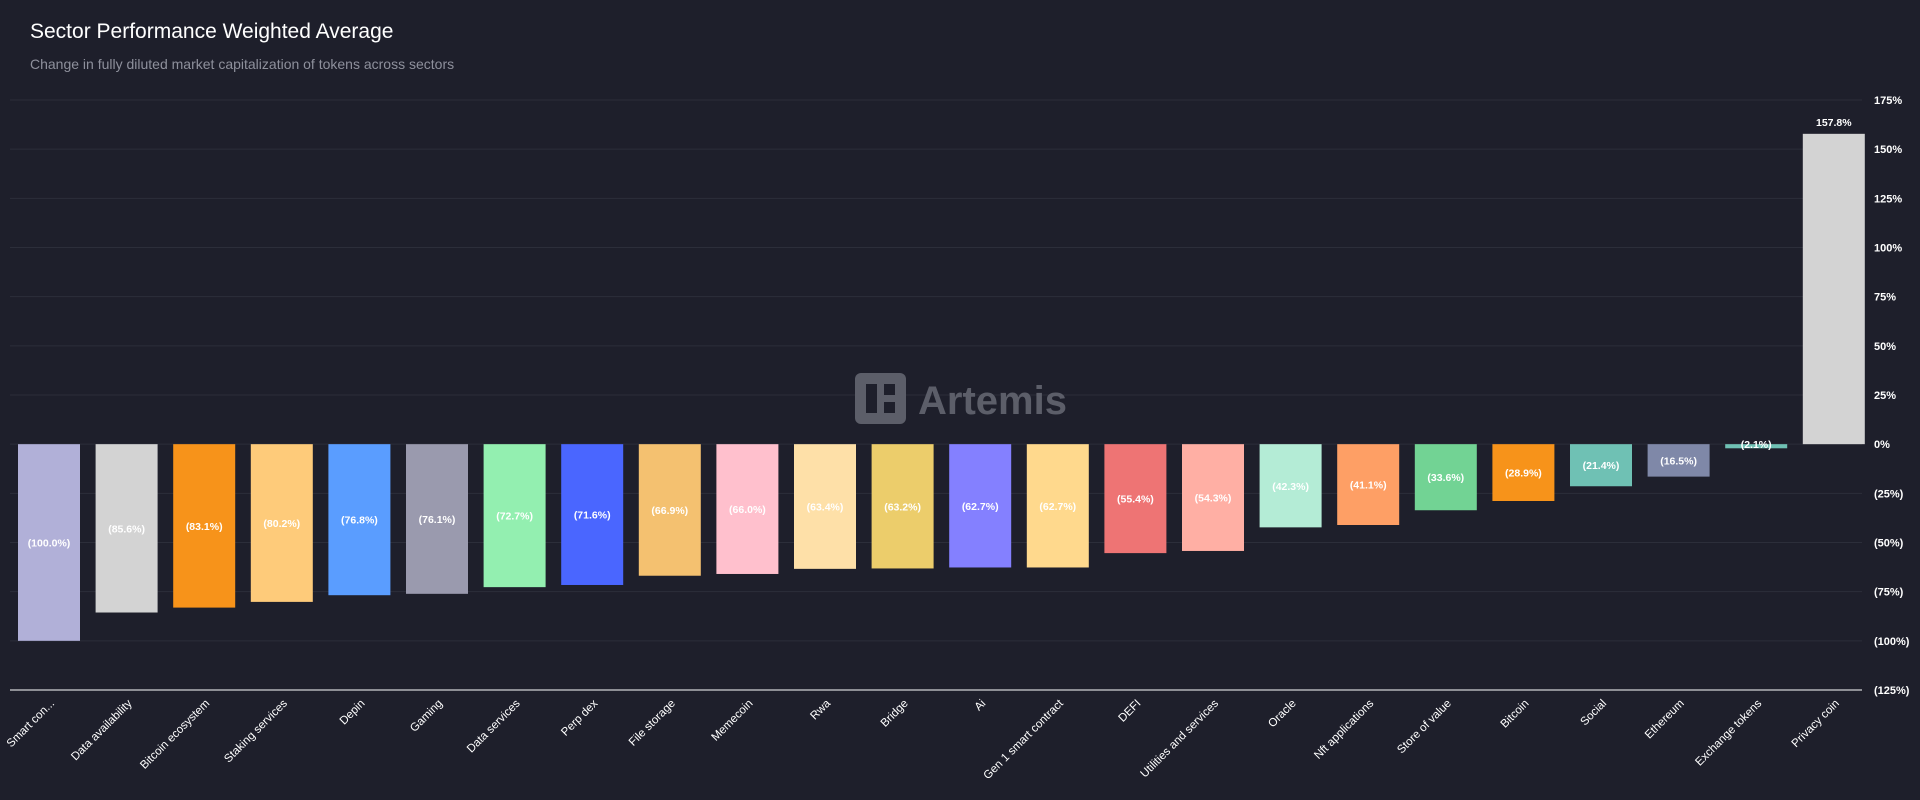  I want to click on x-category-label: Bitcoin ecosystem, so click(175, 735).